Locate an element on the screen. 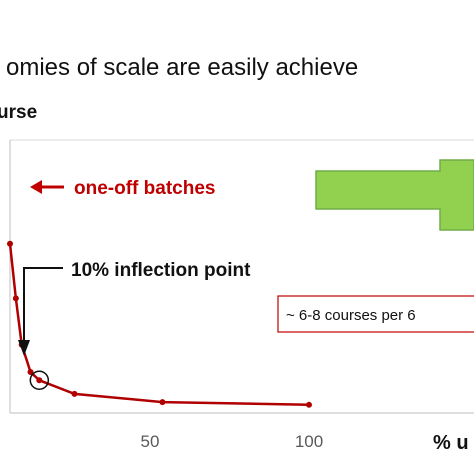  batches-arrow-head is located at coordinates (36, 187).